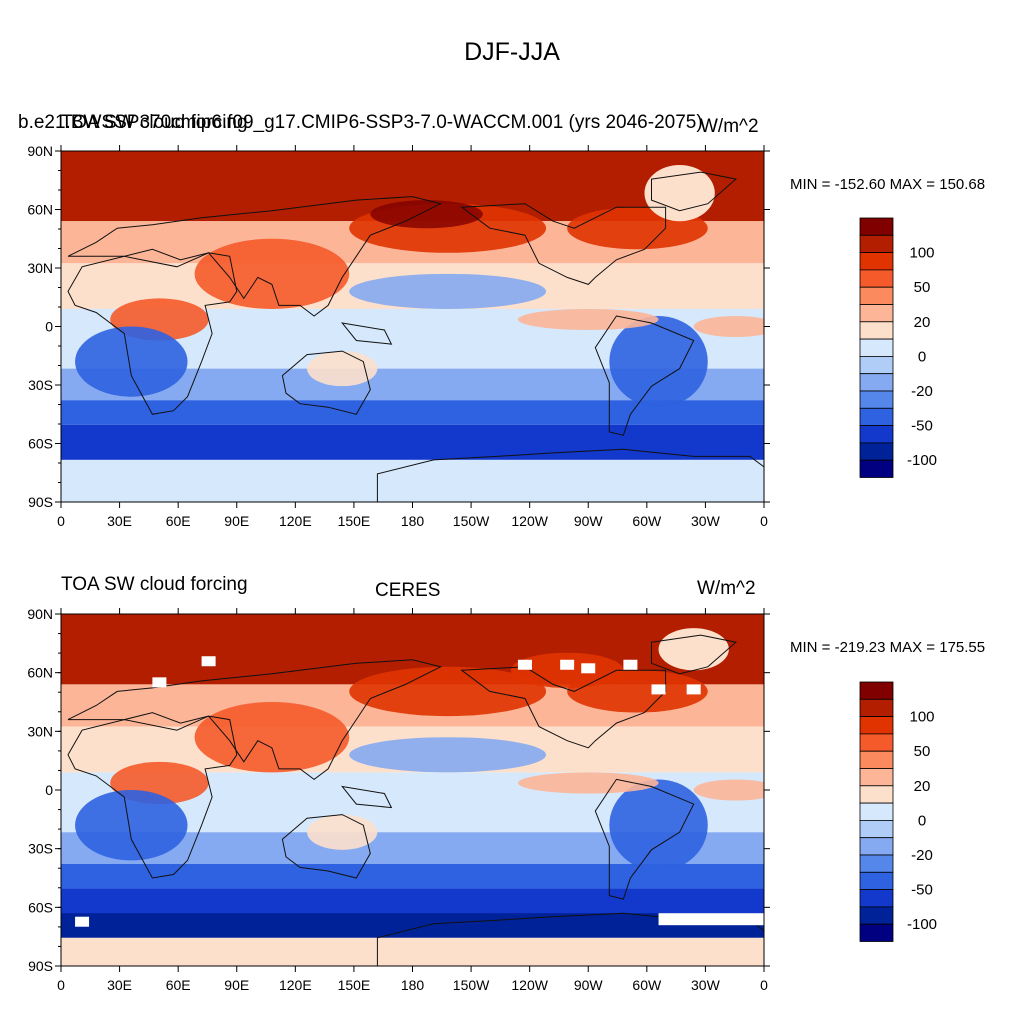  I want to click on panel2-center-string: CERES, so click(408, 590).